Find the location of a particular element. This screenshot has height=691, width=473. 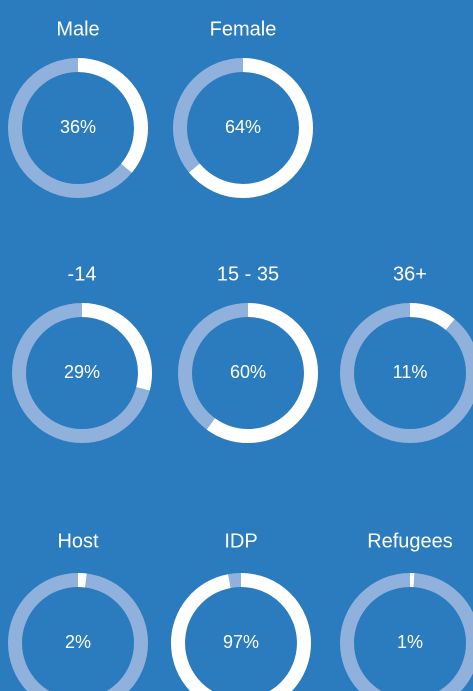

donut-title: 15 - 35 is located at coordinates (248, 274).